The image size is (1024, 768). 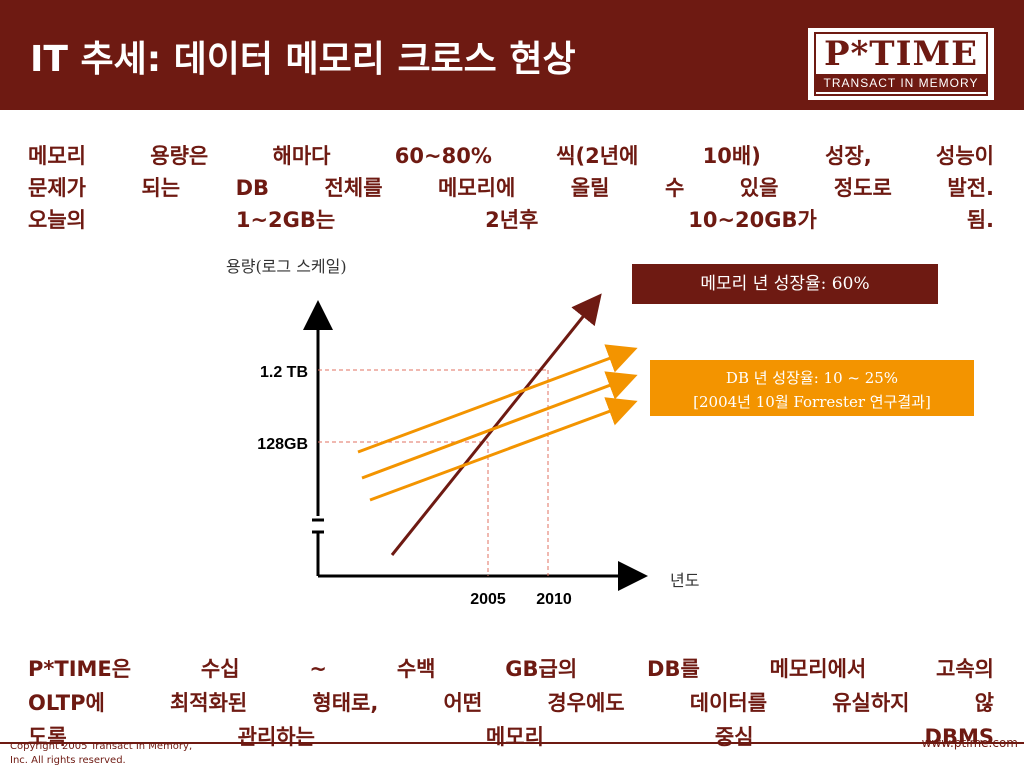 What do you see at coordinates (785, 284) in the screenshot?
I see `memory-growth-callout: 메모리 년 성장율: 60%` at bounding box center [785, 284].